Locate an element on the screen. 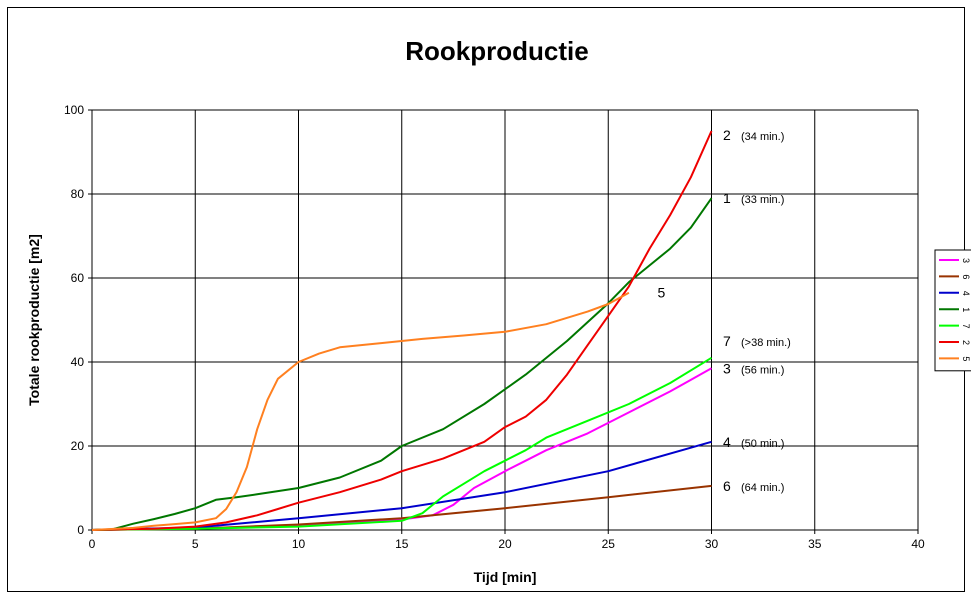  y-tick-label: 100 is located at coordinates (74, 110).